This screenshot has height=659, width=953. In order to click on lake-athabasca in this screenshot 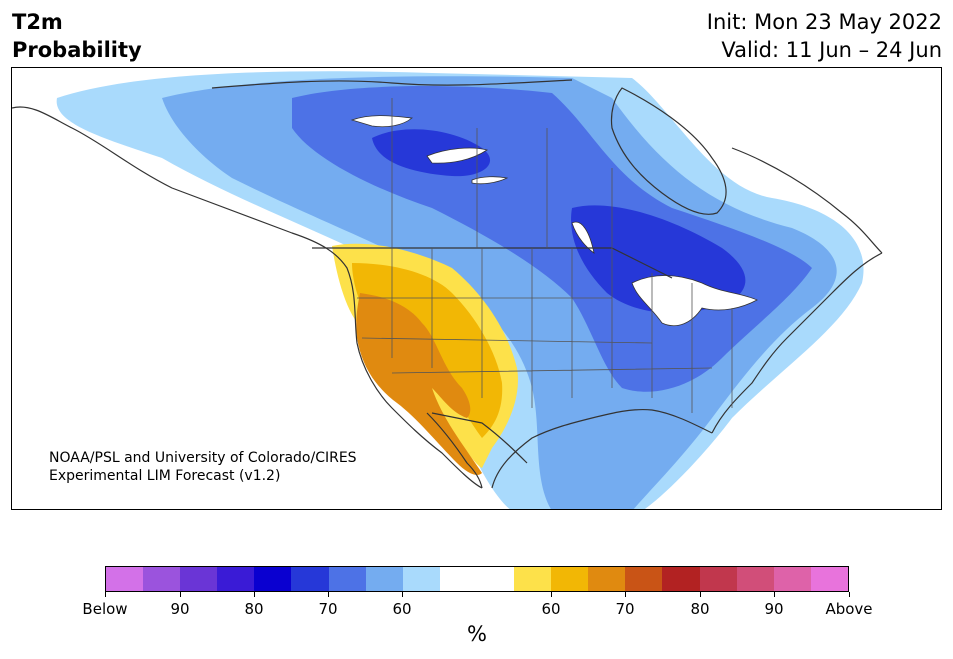, I will do `click(490, 180)`.